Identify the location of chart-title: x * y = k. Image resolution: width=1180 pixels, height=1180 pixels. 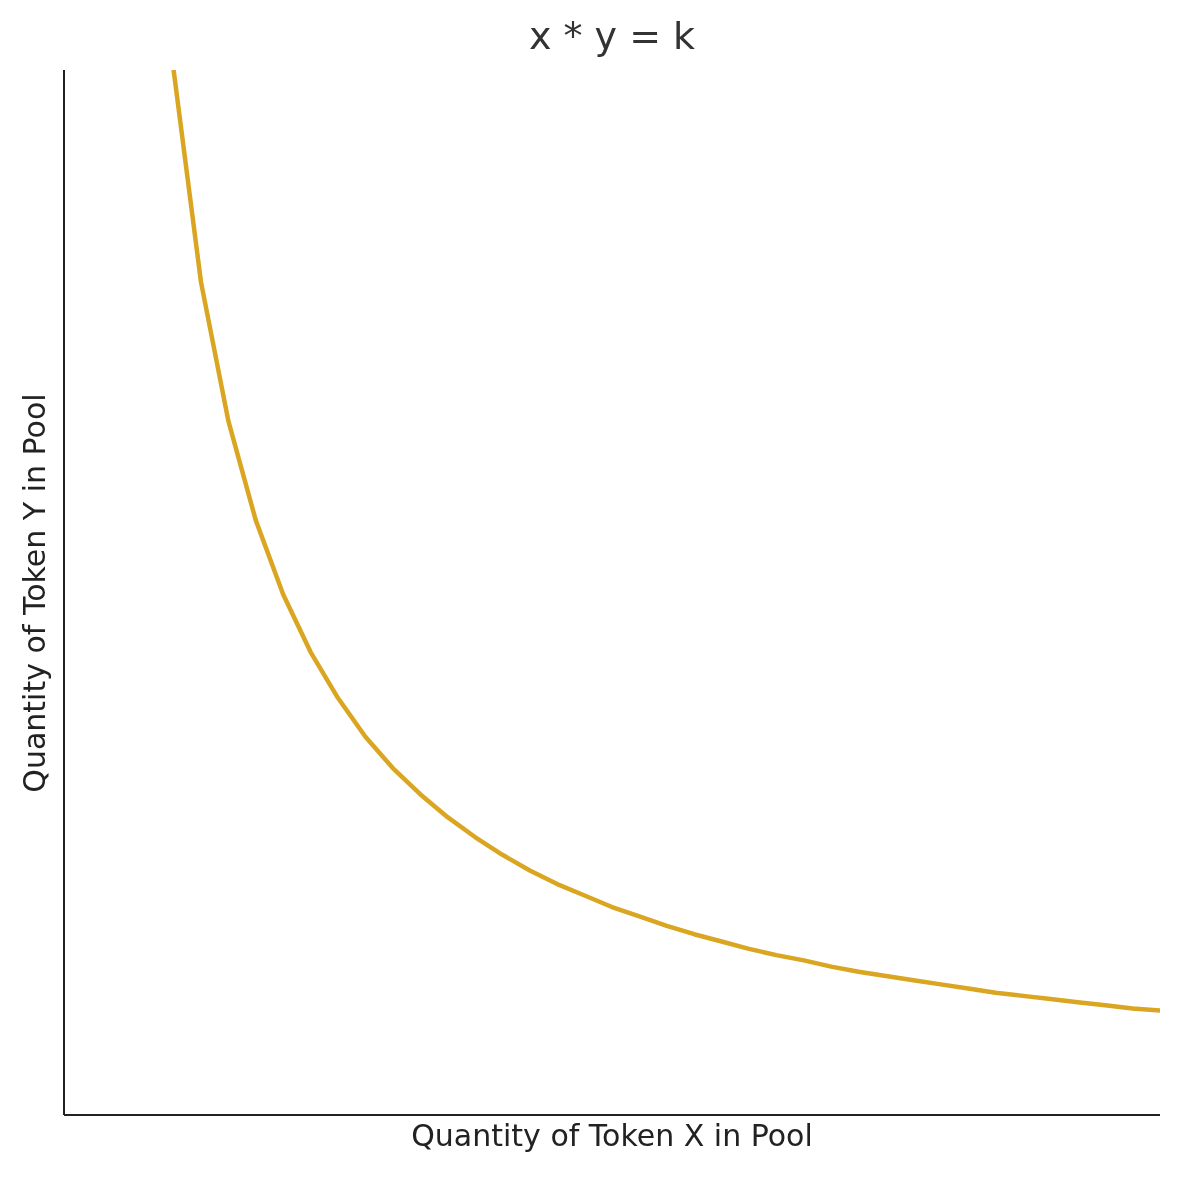
(612, 36).